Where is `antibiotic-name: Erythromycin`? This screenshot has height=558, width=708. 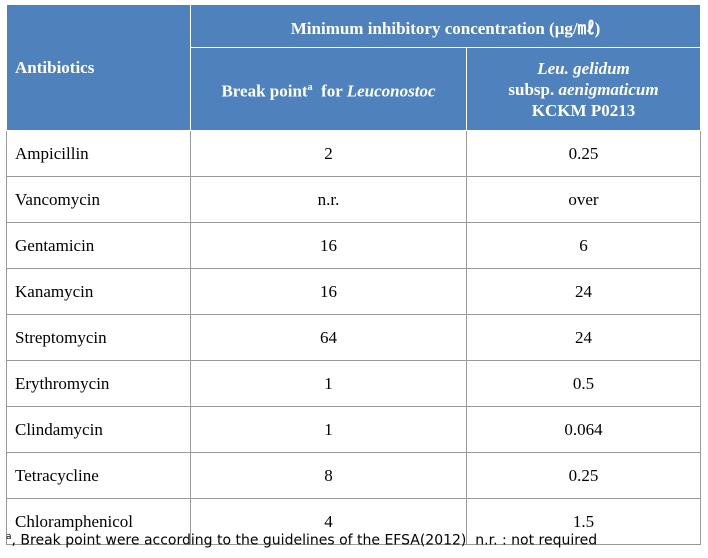 antibiotic-name: Erythromycin is located at coordinates (98, 383).